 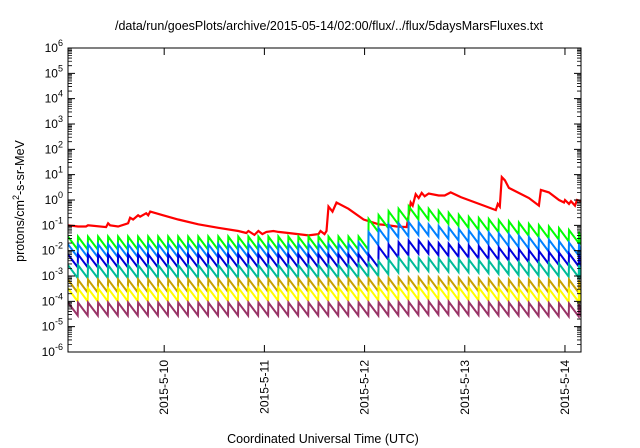 I want to click on x-tick-label: 2015-5-14, so click(x=565, y=387).